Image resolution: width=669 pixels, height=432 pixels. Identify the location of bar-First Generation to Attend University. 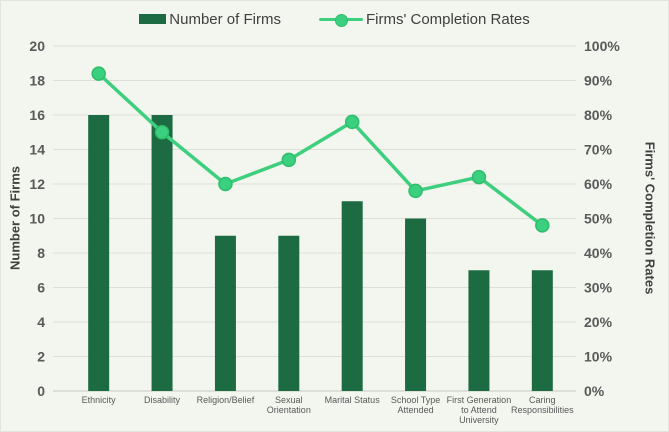
(479, 330).